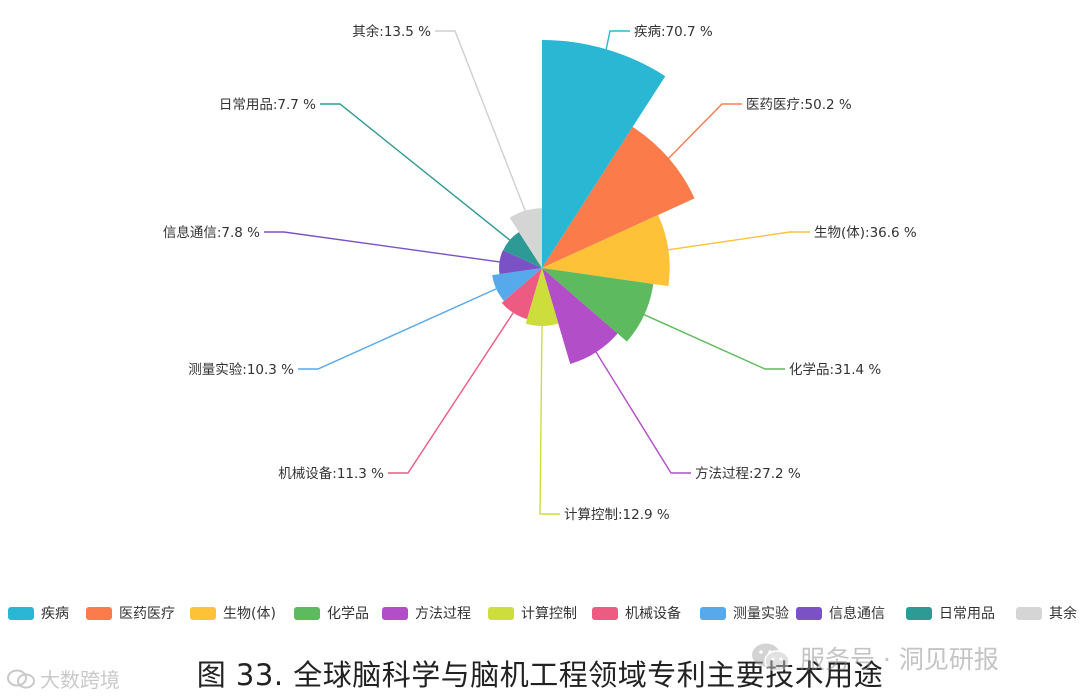 This screenshot has width=1080, height=700. I want to click on legend-item: 日常用品, so click(950, 613).